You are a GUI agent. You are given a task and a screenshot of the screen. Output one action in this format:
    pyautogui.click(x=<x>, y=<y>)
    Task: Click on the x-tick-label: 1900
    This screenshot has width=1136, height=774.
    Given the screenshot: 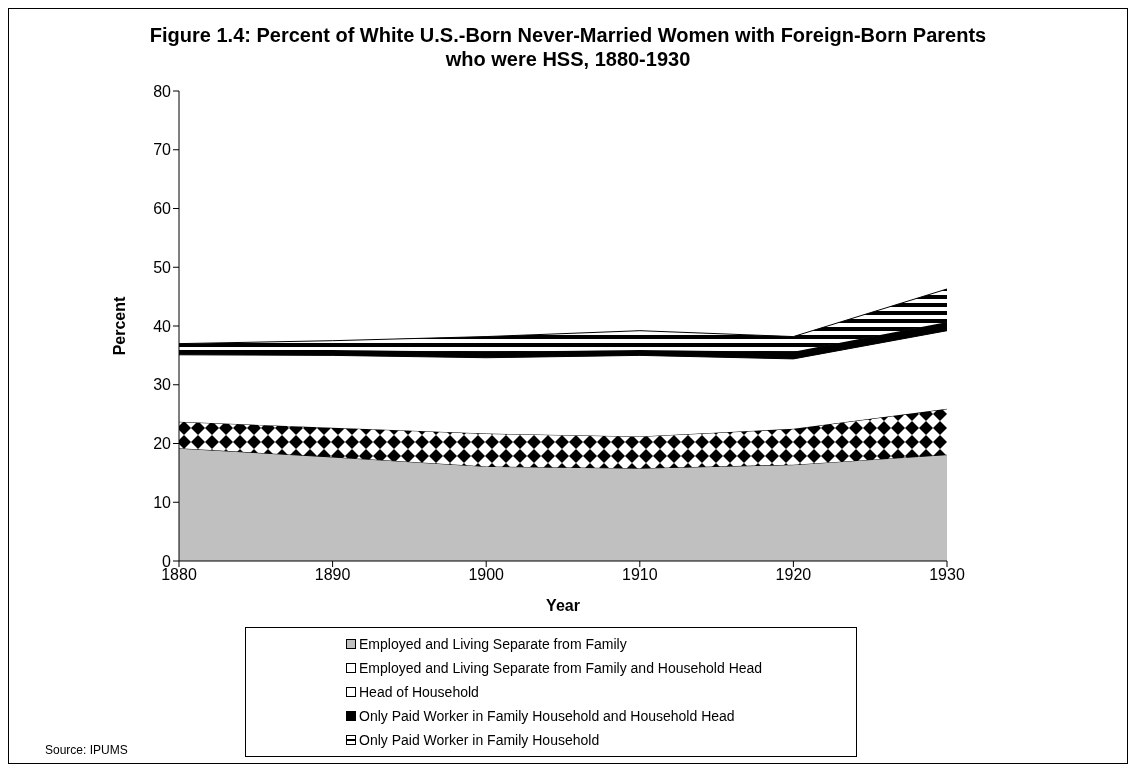 What is the action you would take?
    pyautogui.click(x=486, y=575)
    